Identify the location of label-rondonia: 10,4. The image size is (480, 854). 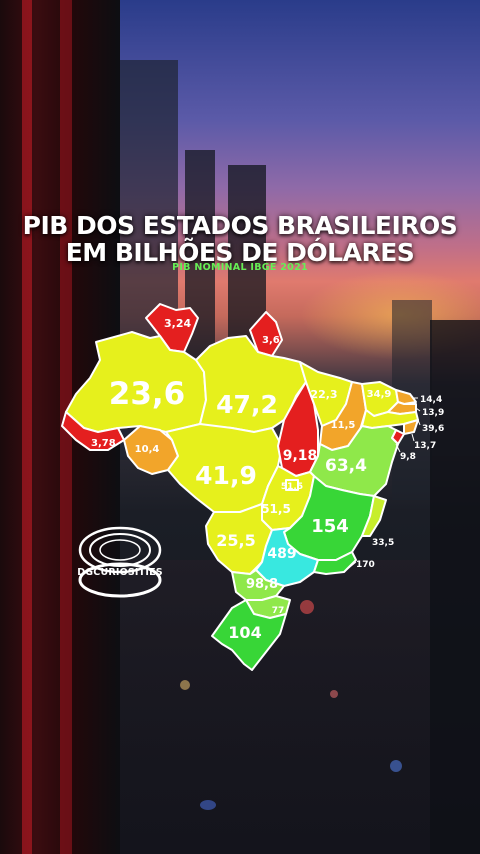
(147, 449).